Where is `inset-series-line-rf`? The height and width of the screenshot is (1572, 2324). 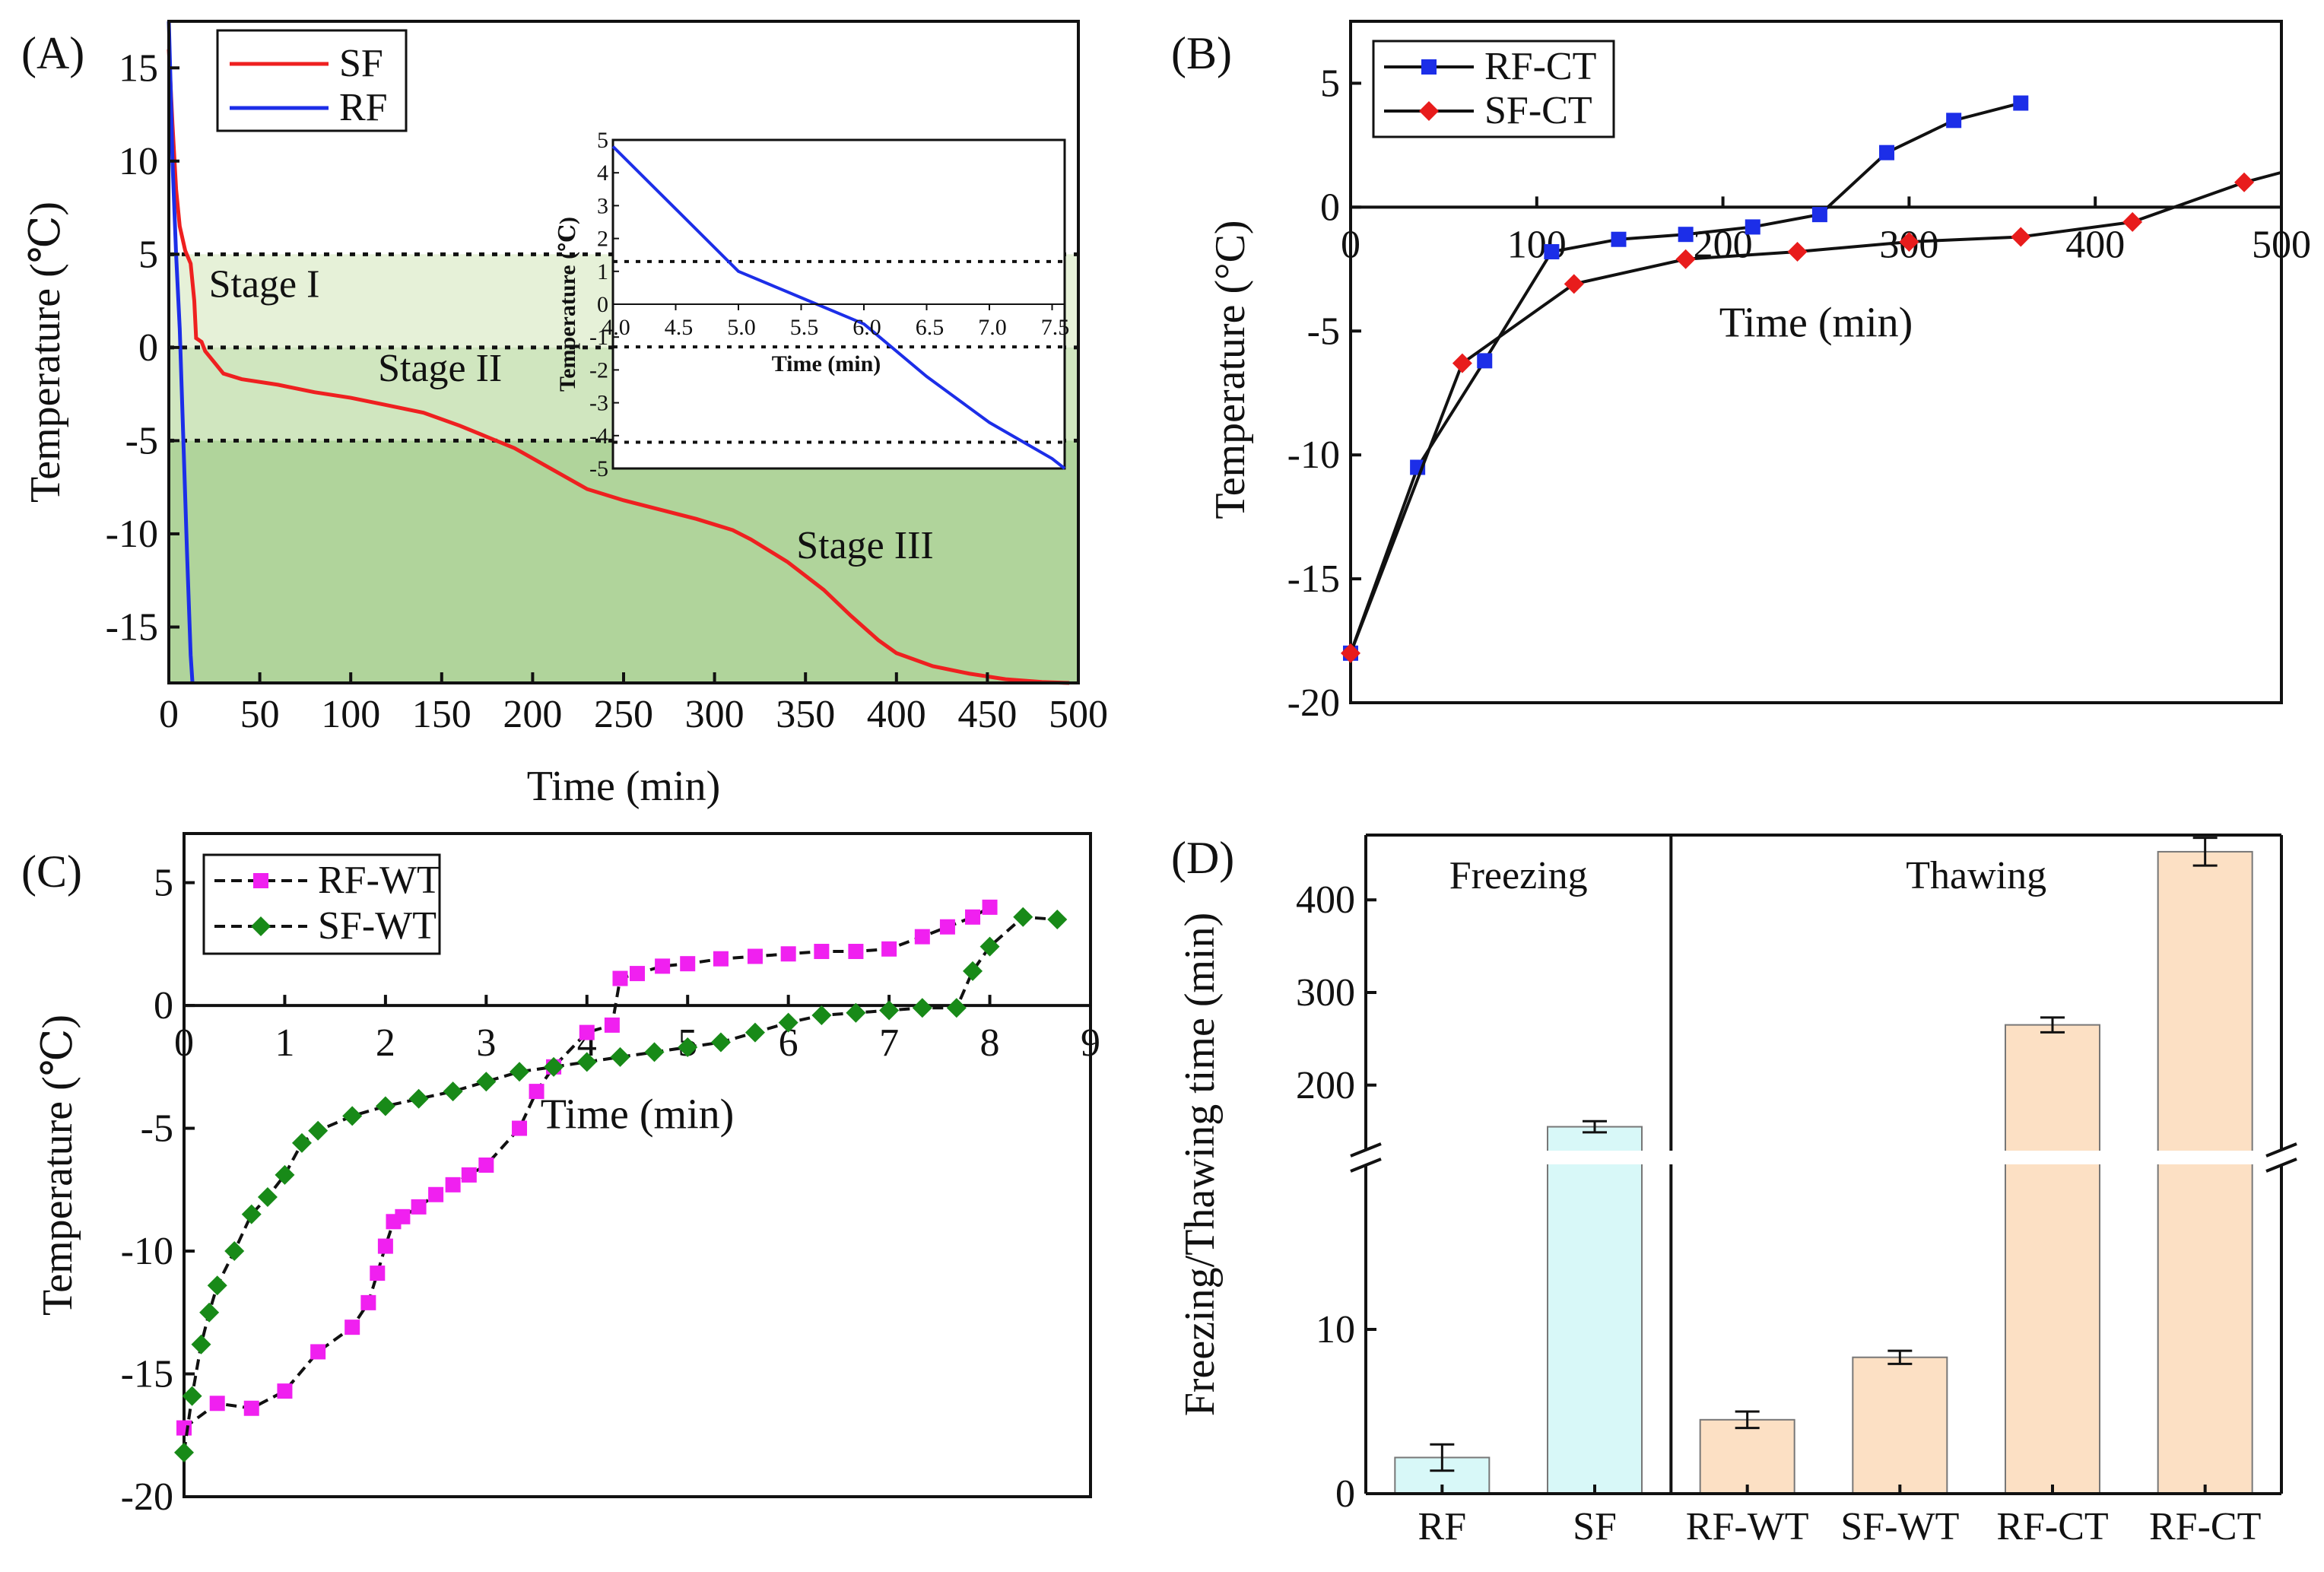 inset-series-line-rf is located at coordinates (838, 307).